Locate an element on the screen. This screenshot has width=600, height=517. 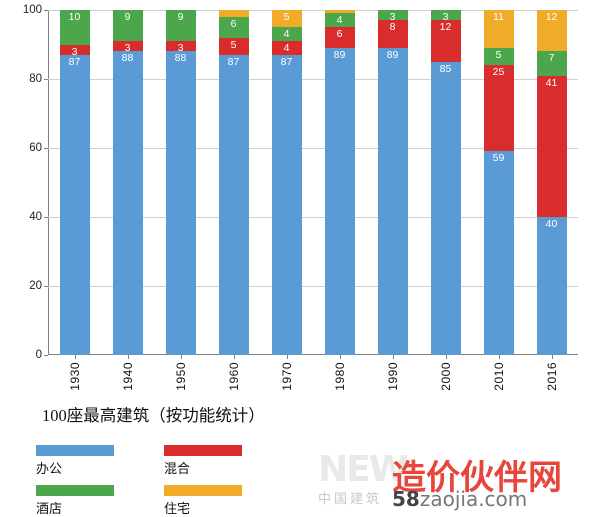
y-tick-label: 40 is located at coordinates (35, 217).